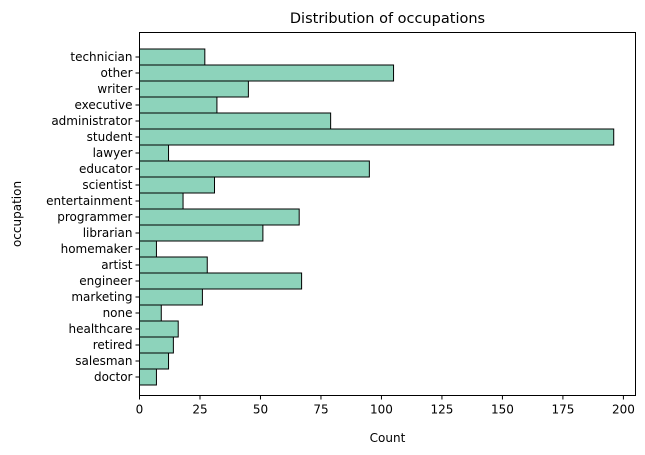  I want to click on bar-healthcare, so click(159, 329).